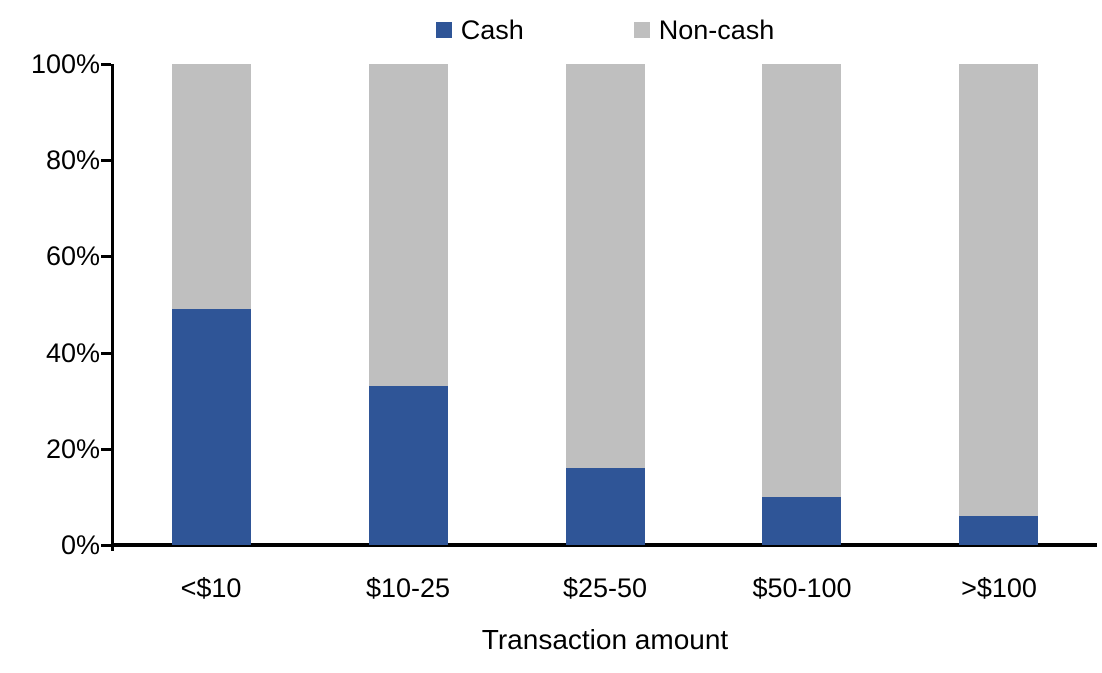 This screenshot has height=673, width=1102. Describe the element at coordinates (999, 588) in the screenshot. I see `x-tick-label: >$100` at that location.